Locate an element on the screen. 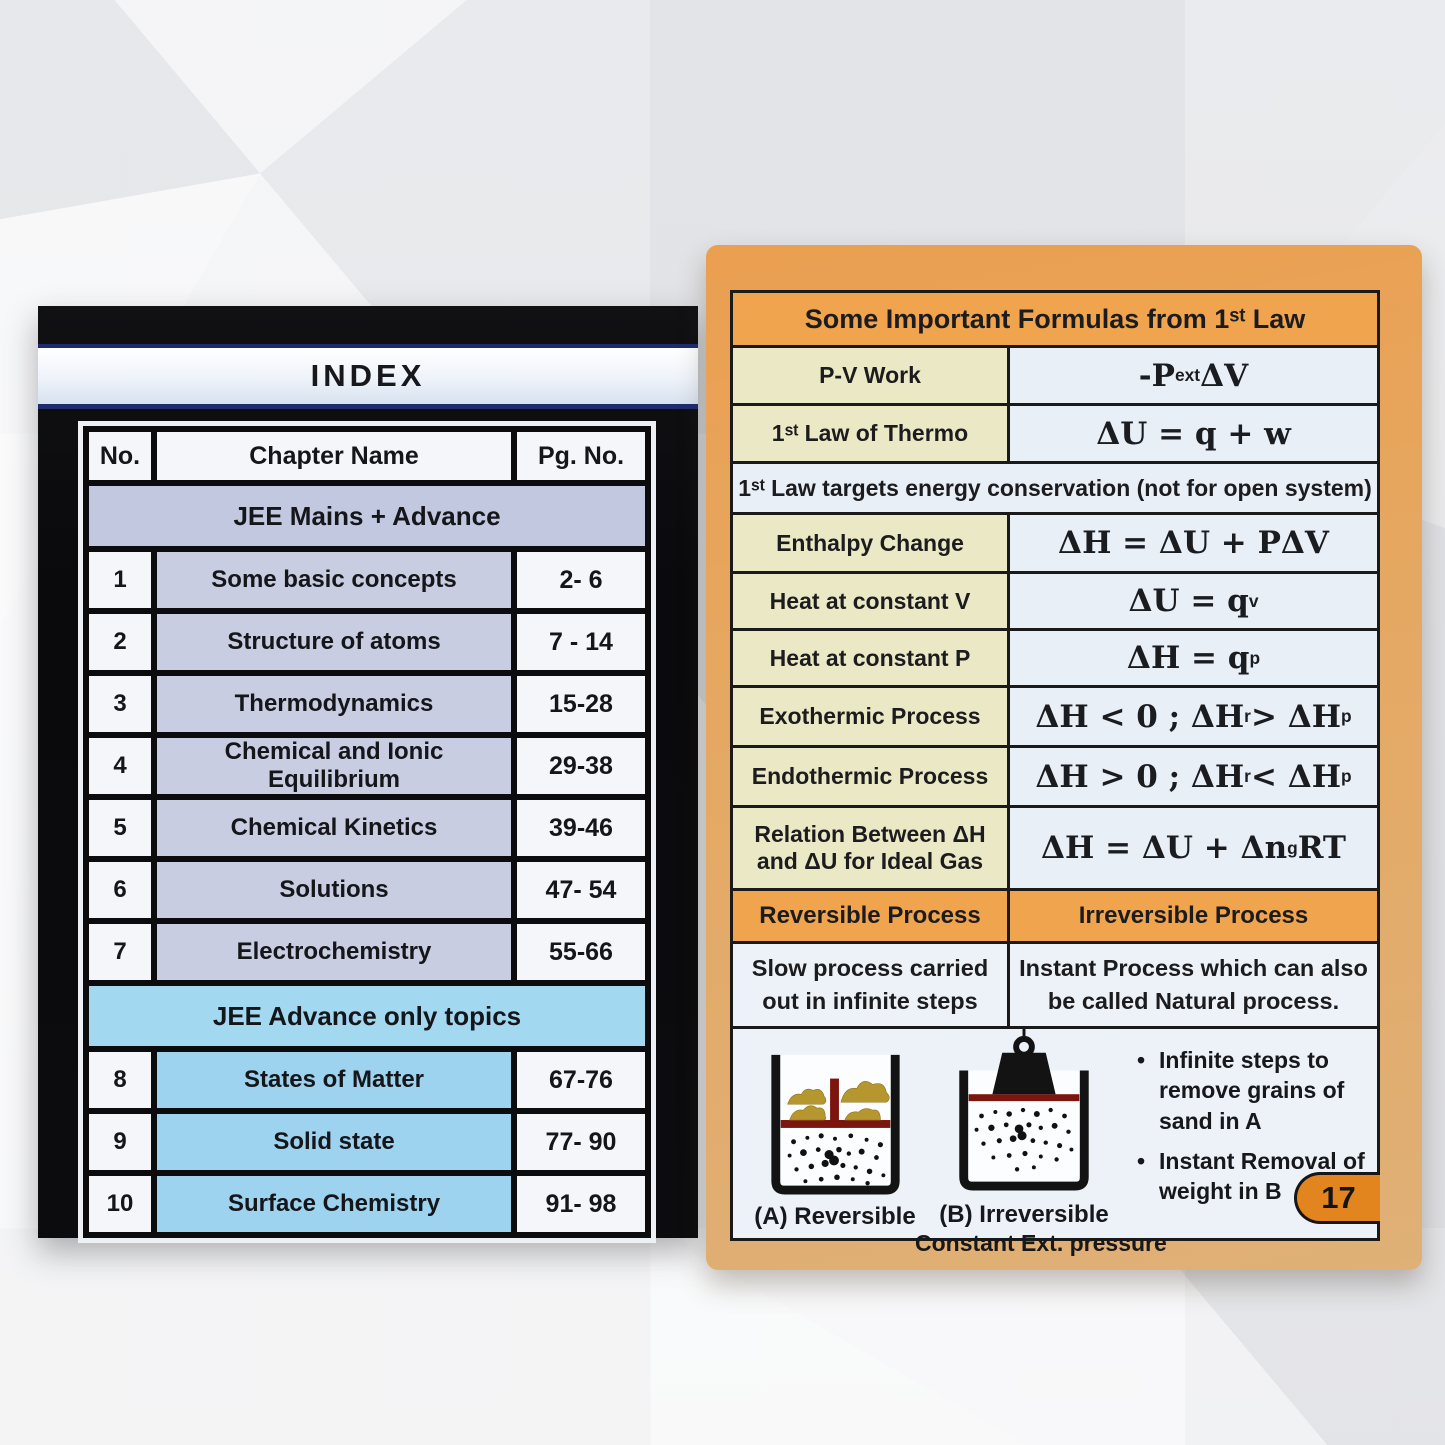 The width and height of the screenshot is (1445, 1445). formula-value: ΔH < 0 ; ΔH r > ΔH p is located at coordinates (1193, 716).